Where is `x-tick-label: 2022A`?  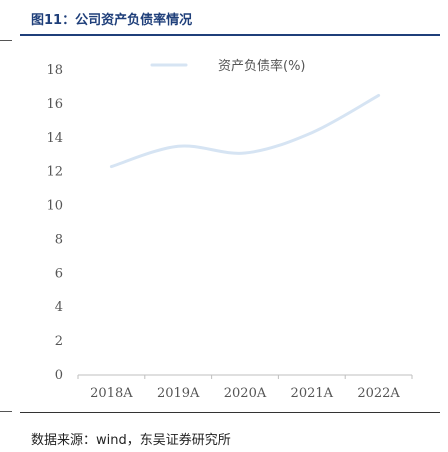 x-tick-label: 2022A is located at coordinates (378, 393).